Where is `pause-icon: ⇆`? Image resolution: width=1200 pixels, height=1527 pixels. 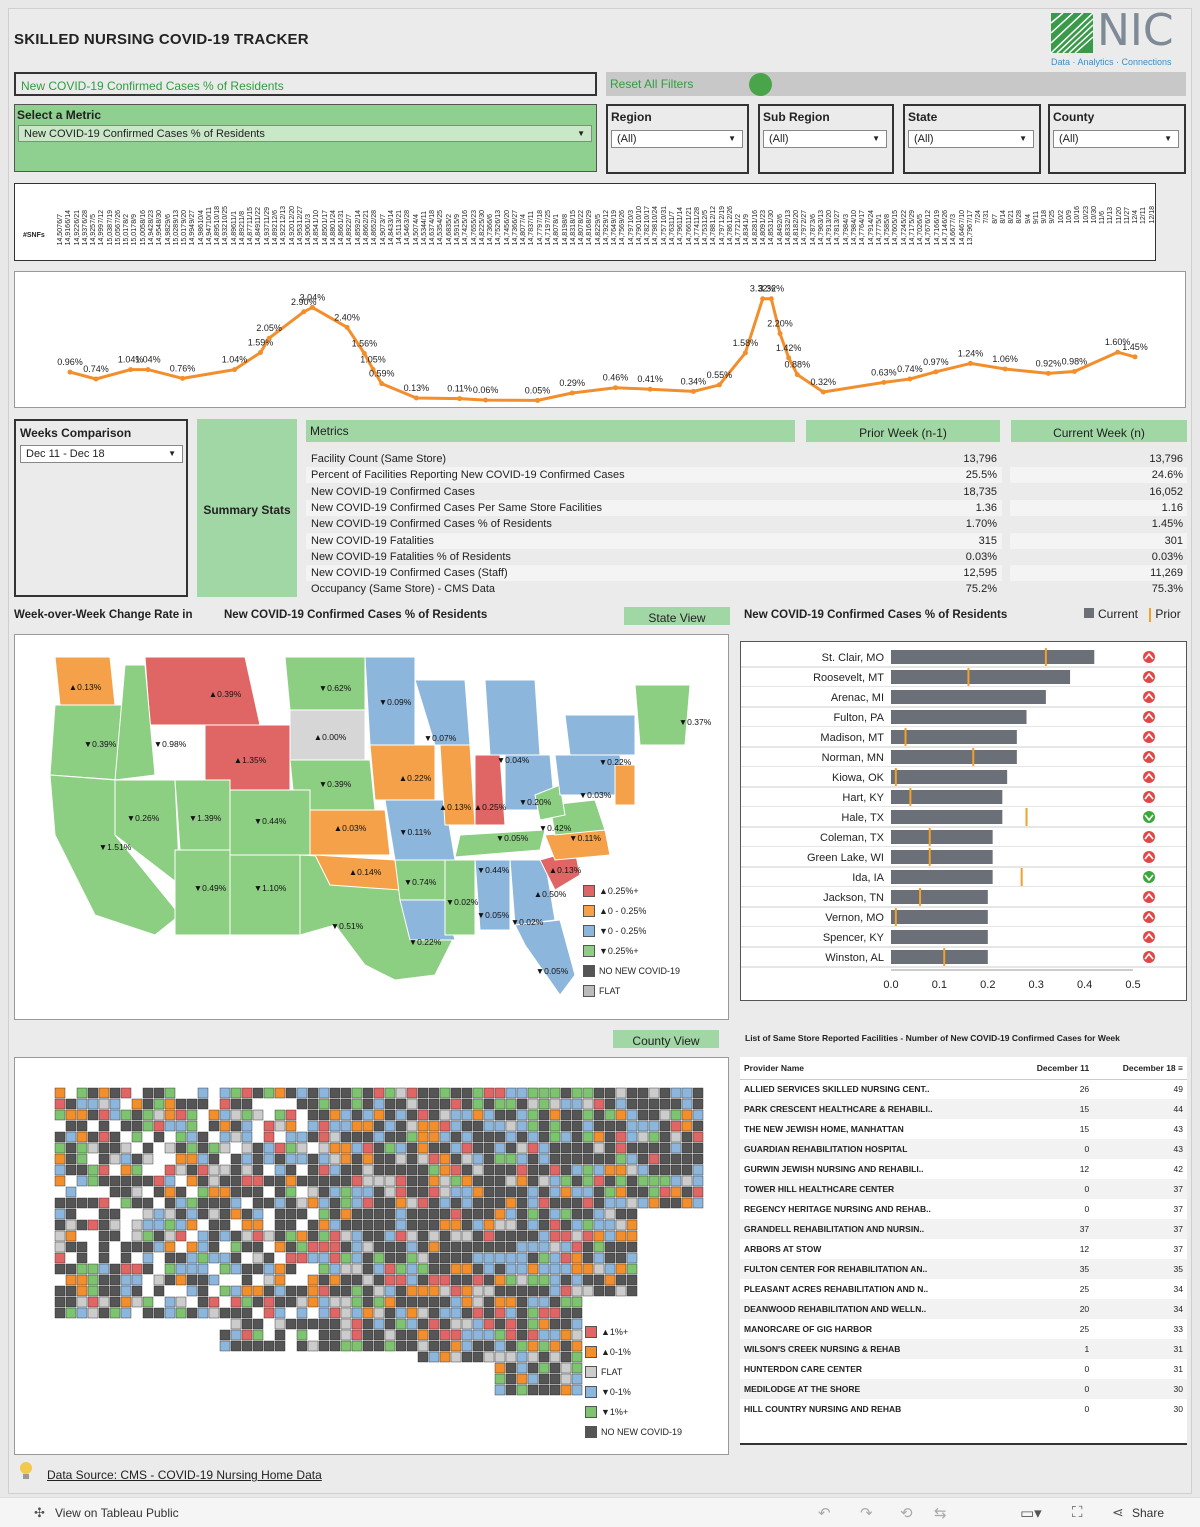
pause-icon: ⇆ is located at coordinates (940, 1513).